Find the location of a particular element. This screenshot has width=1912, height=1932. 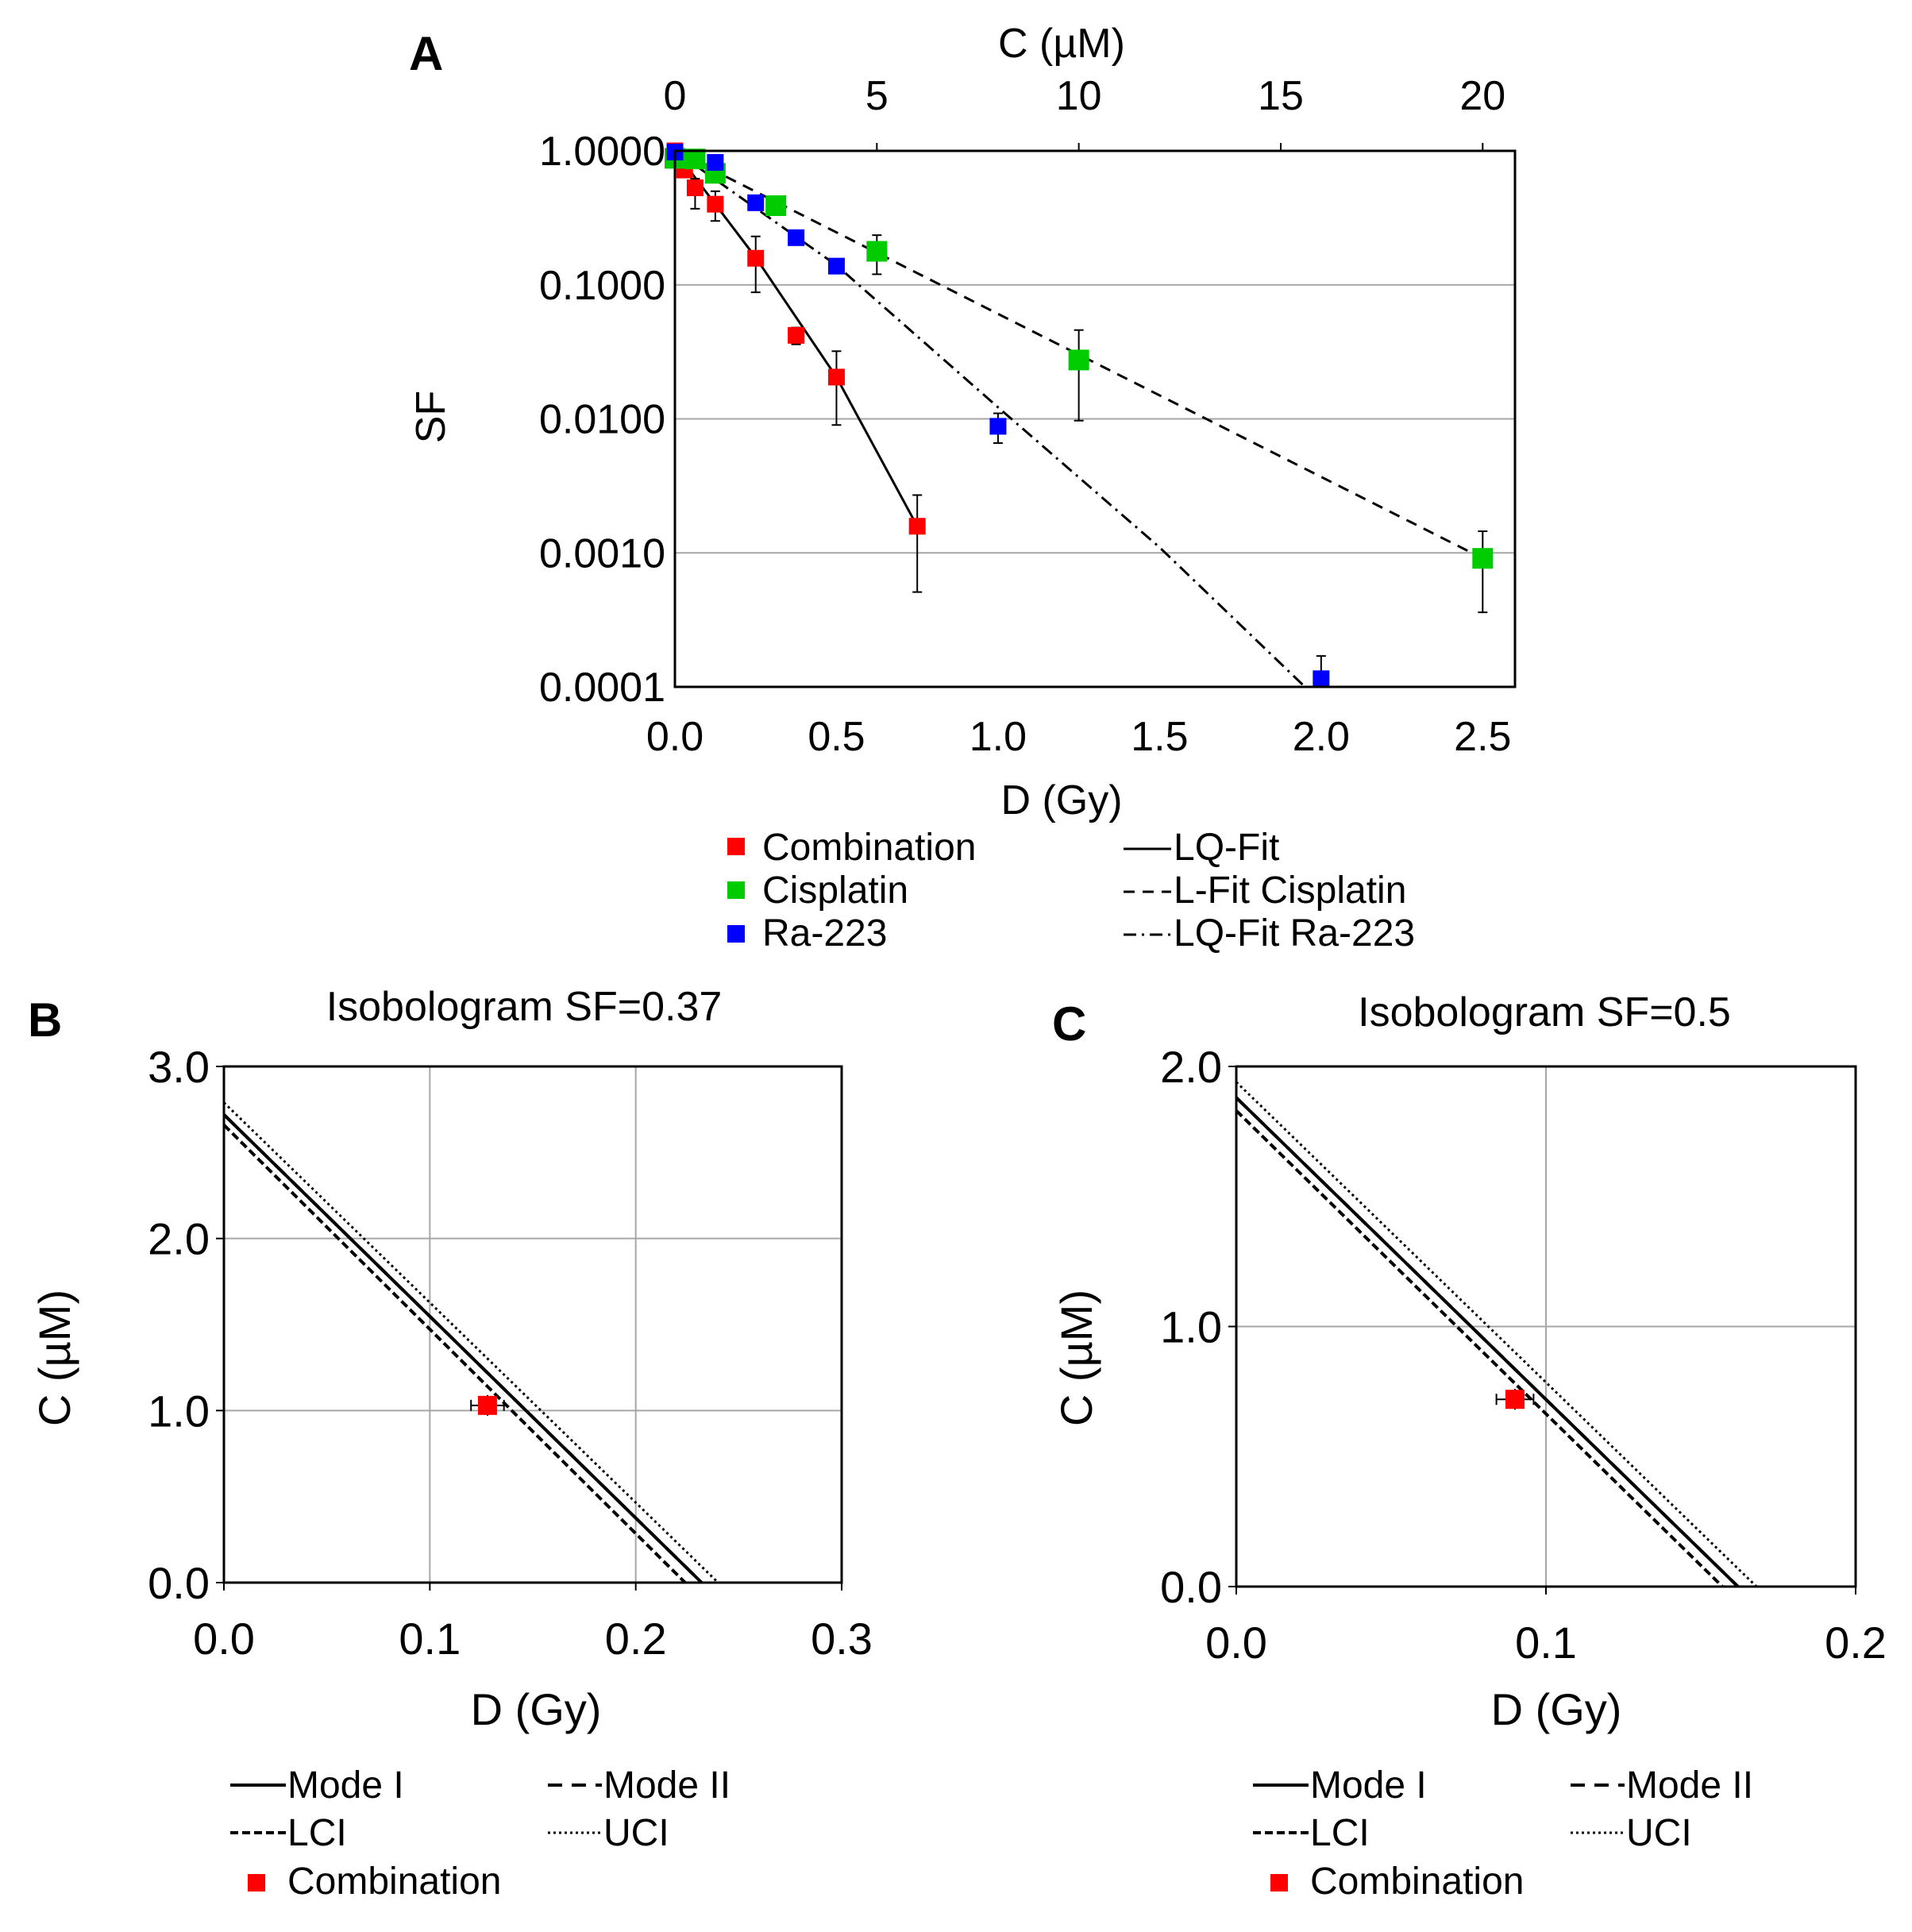

legend-cisplatin-label: Cisplatin is located at coordinates (835, 891).